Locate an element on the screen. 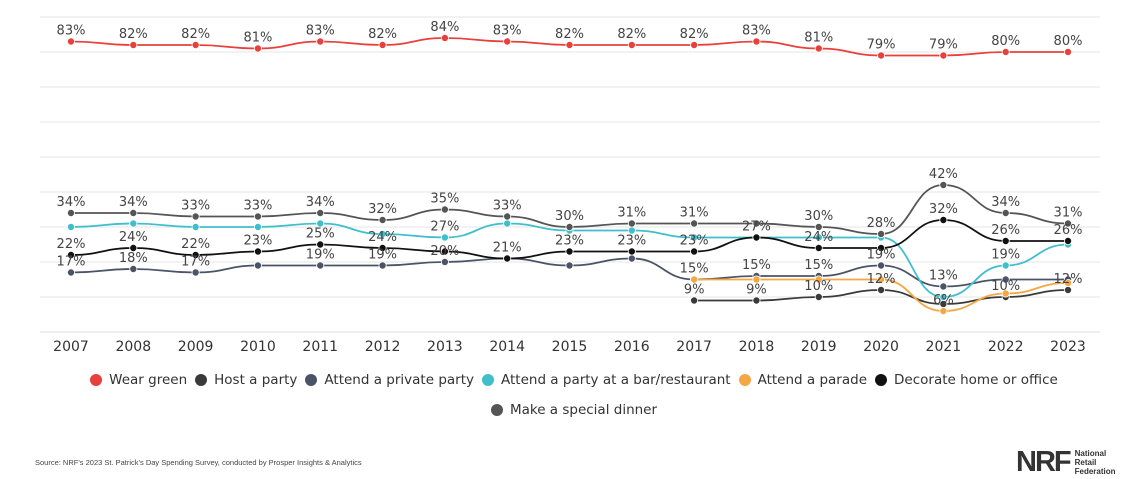 This screenshot has height=479, width=1148. x-tick-label: 2018 is located at coordinates (757, 347).